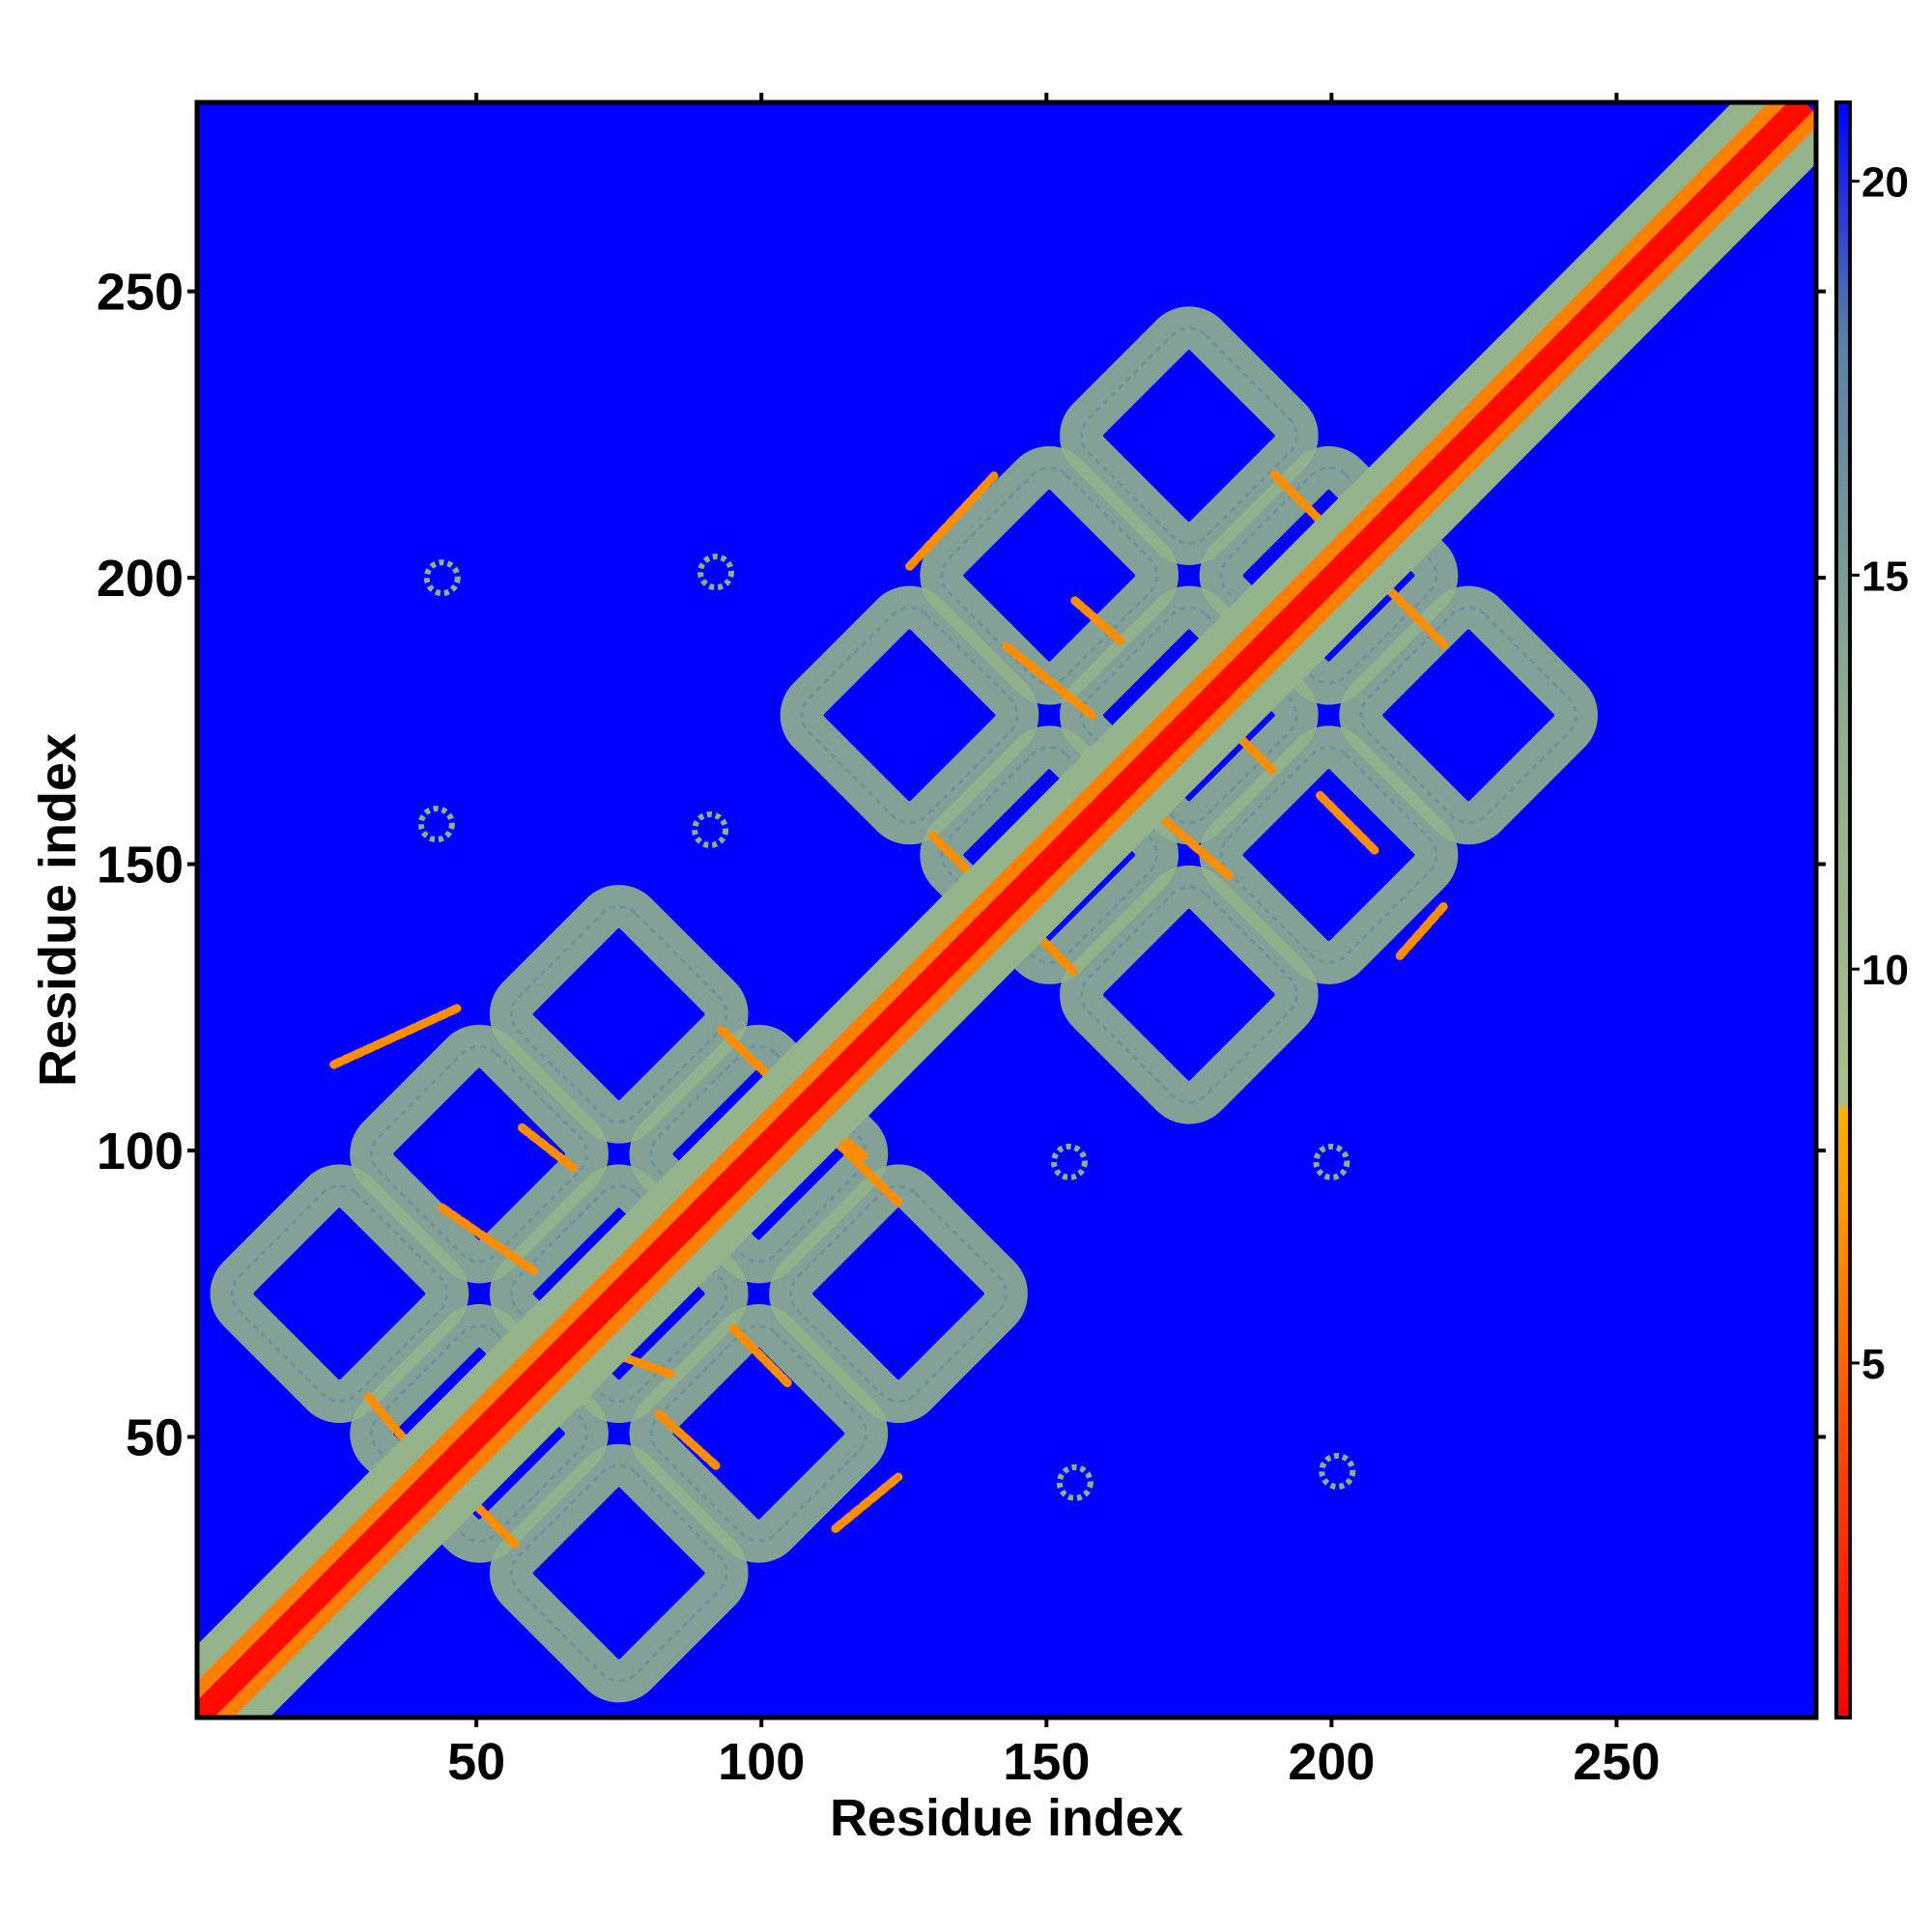  What do you see at coordinates (476, 1762) in the screenshot?
I see `x-tick-label: 50` at bounding box center [476, 1762].